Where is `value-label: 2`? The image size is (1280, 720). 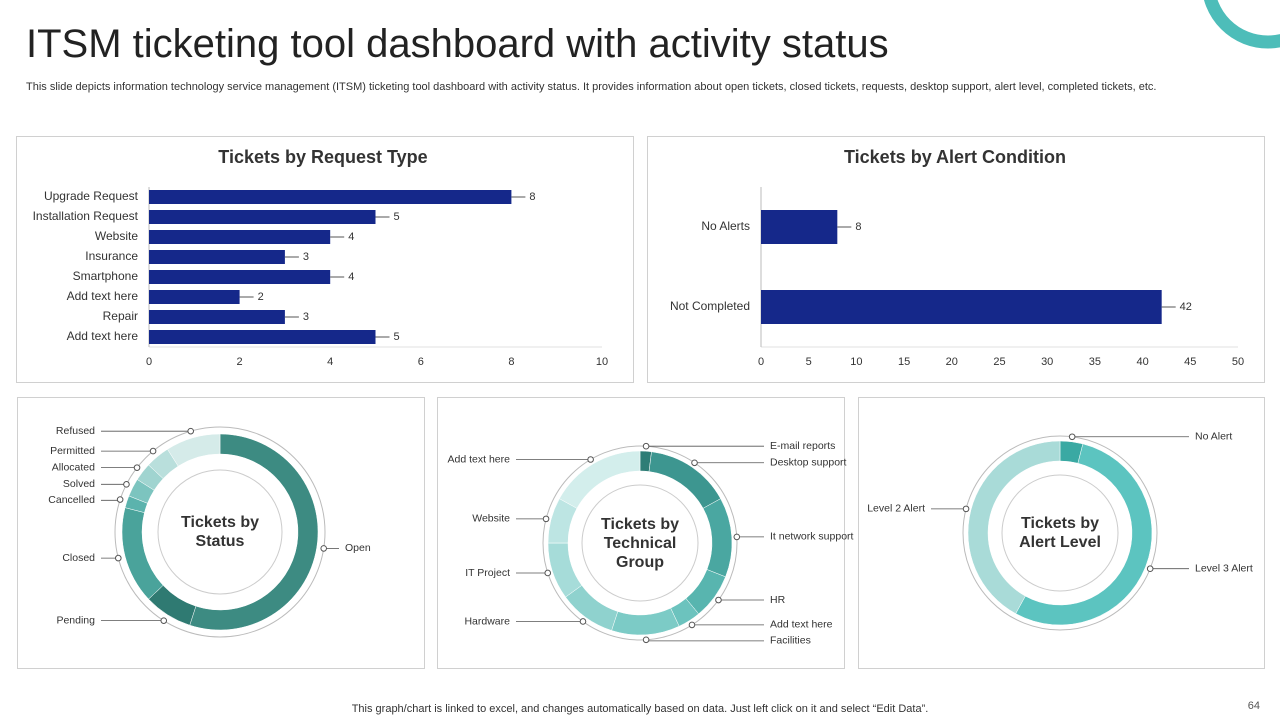
value-label: 2 is located at coordinates (261, 297).